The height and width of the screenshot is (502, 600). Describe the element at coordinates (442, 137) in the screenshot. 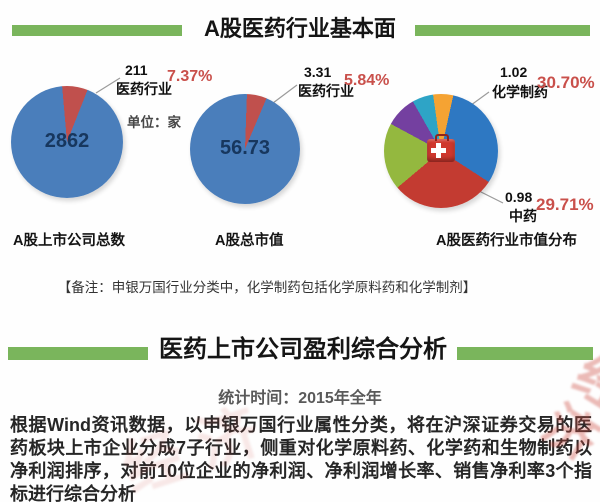

I see `first-aid-kit-handle` at that location.